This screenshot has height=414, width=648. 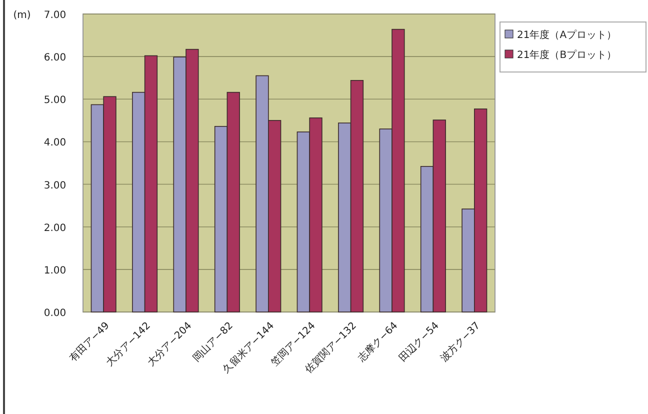 What do you see at coordinates (55, 270) in the screenshot?
I see `y-tick-label: 1.00` at bounding box center [55, 270].